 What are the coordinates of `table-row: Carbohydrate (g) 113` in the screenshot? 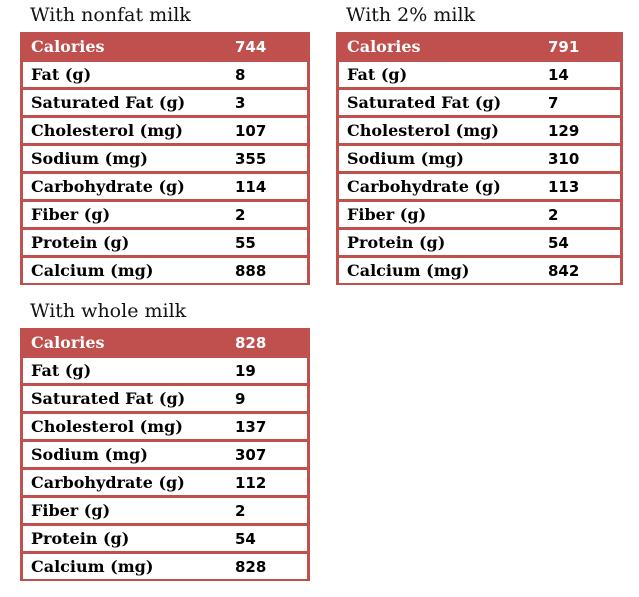 It's located at (479, 186).